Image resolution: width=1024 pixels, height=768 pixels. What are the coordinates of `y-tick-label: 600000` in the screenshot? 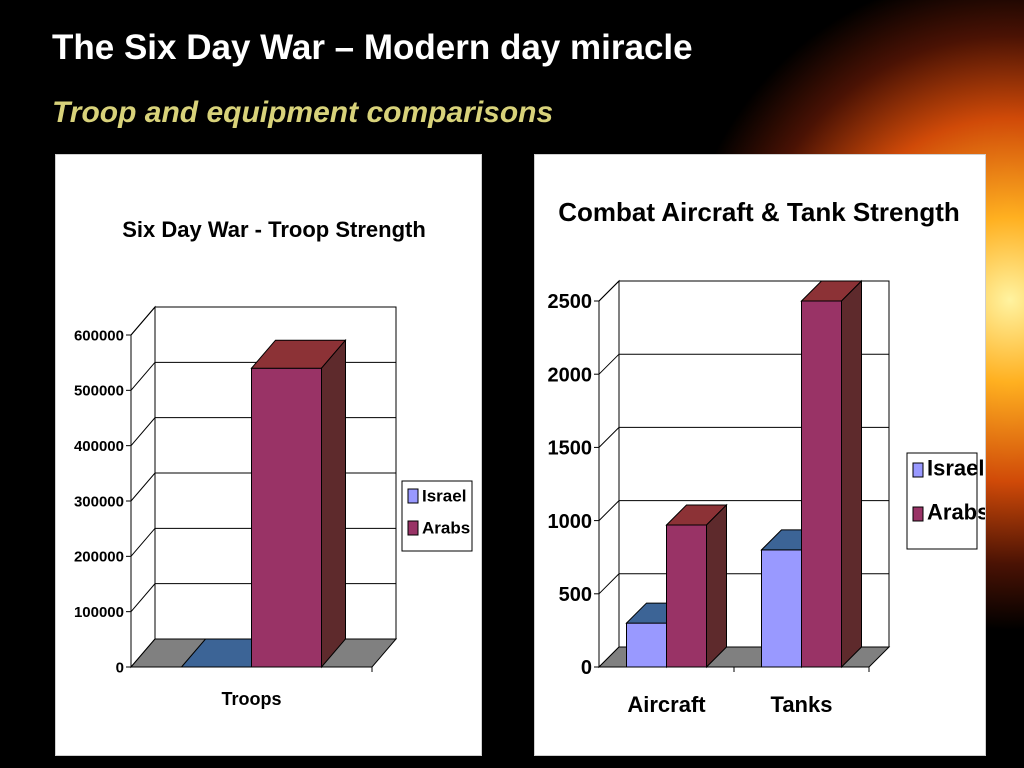 It's located at (99, 335).